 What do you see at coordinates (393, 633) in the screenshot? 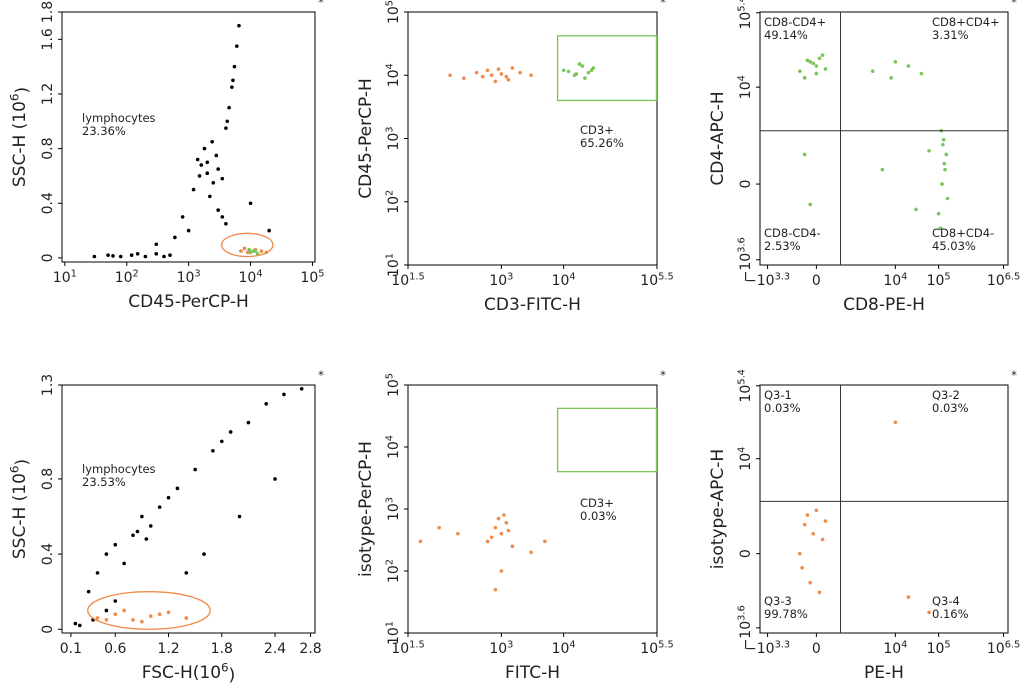
I see `y-tick-label: 101` at bounding box center [393, 633].